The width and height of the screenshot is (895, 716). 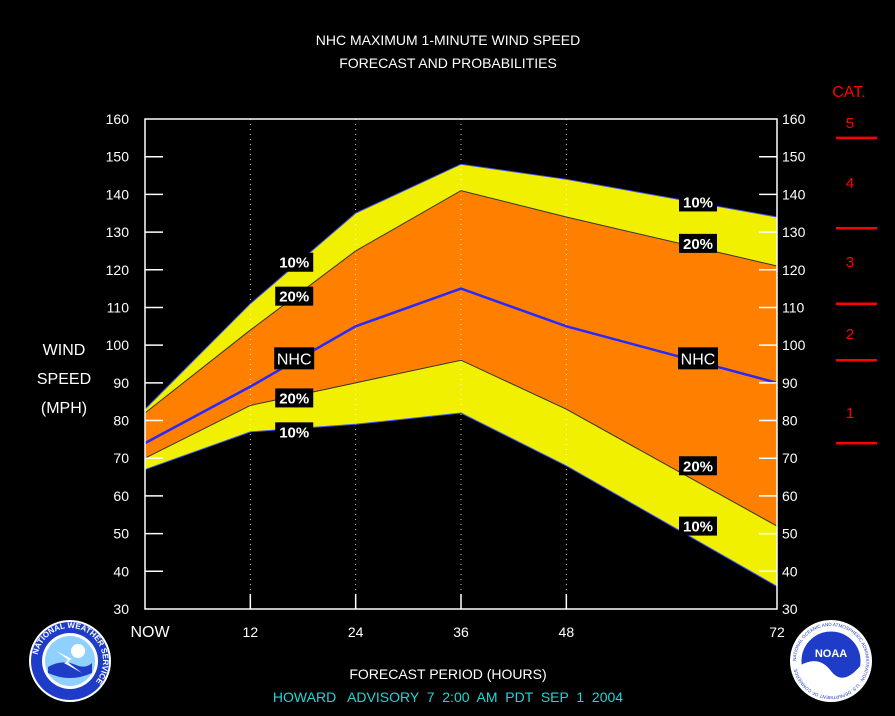 What do you see at coordinates (790, 496) in the screenshot?
I see `y-tick-label-right-60: 60` at bounding box center [790, 496].